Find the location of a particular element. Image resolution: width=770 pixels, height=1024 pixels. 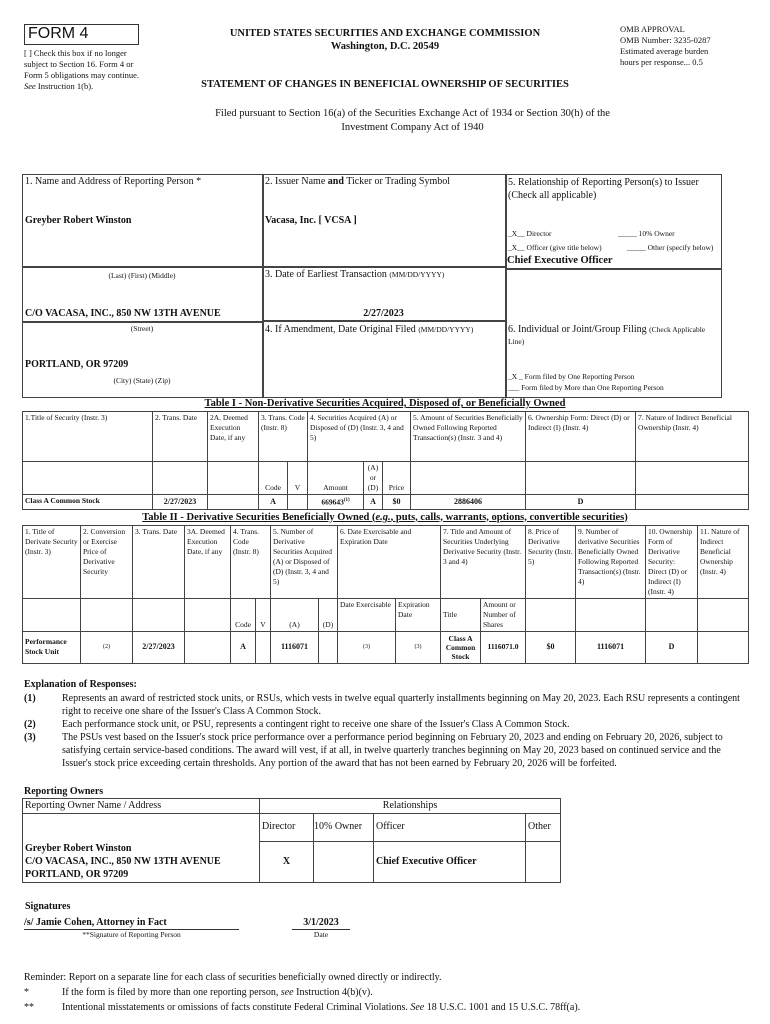

t2-disposed is located at coordinates (328, 647).